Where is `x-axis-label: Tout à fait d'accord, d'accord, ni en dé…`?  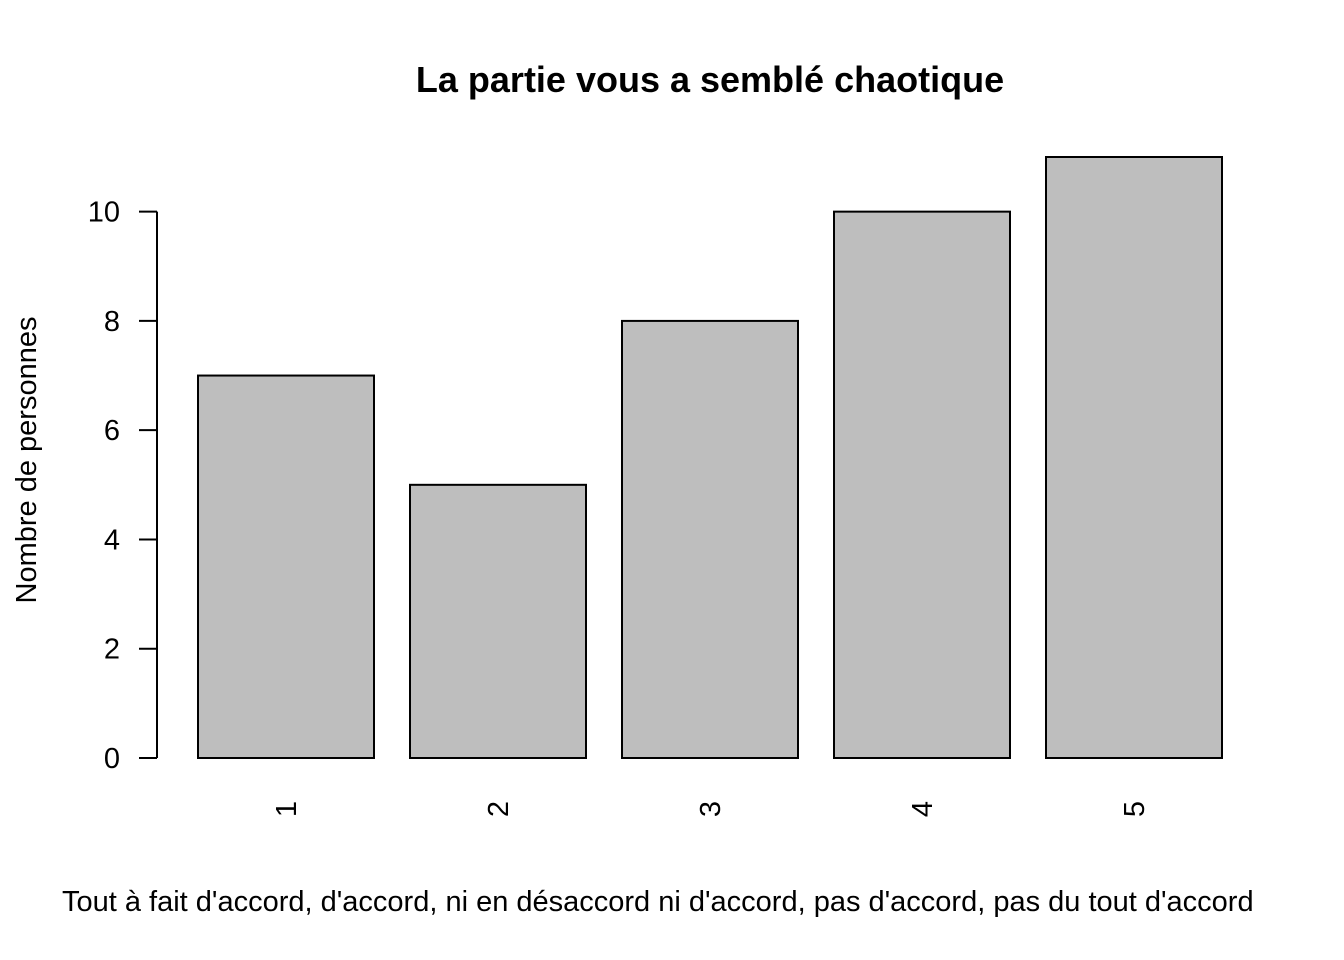 x-axis-label: Tout à fait d'accord, d'accord, ni en dé… is located at coordinates (658, 902).